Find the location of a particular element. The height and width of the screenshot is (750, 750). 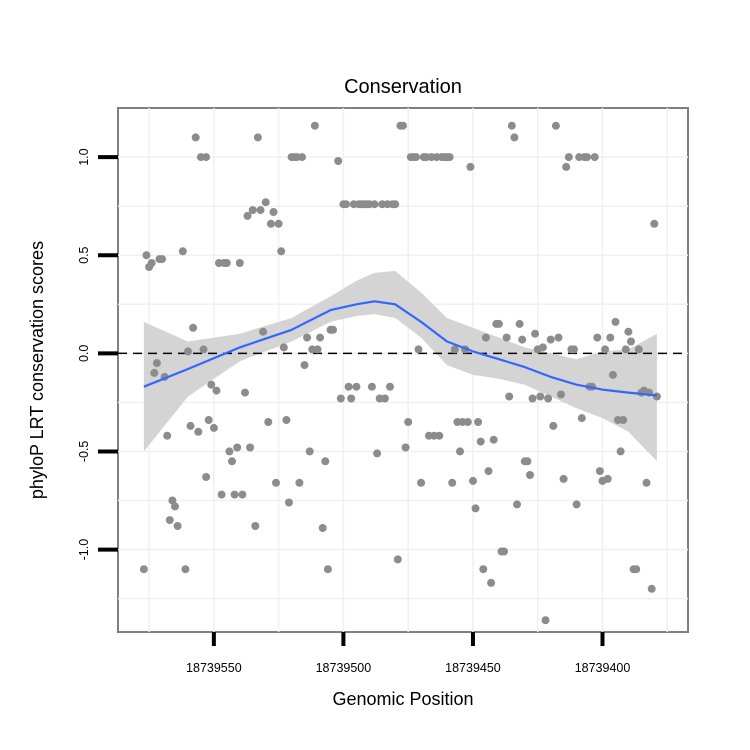

x-tick-label: 18739500 is located at coordinates (344, 668).